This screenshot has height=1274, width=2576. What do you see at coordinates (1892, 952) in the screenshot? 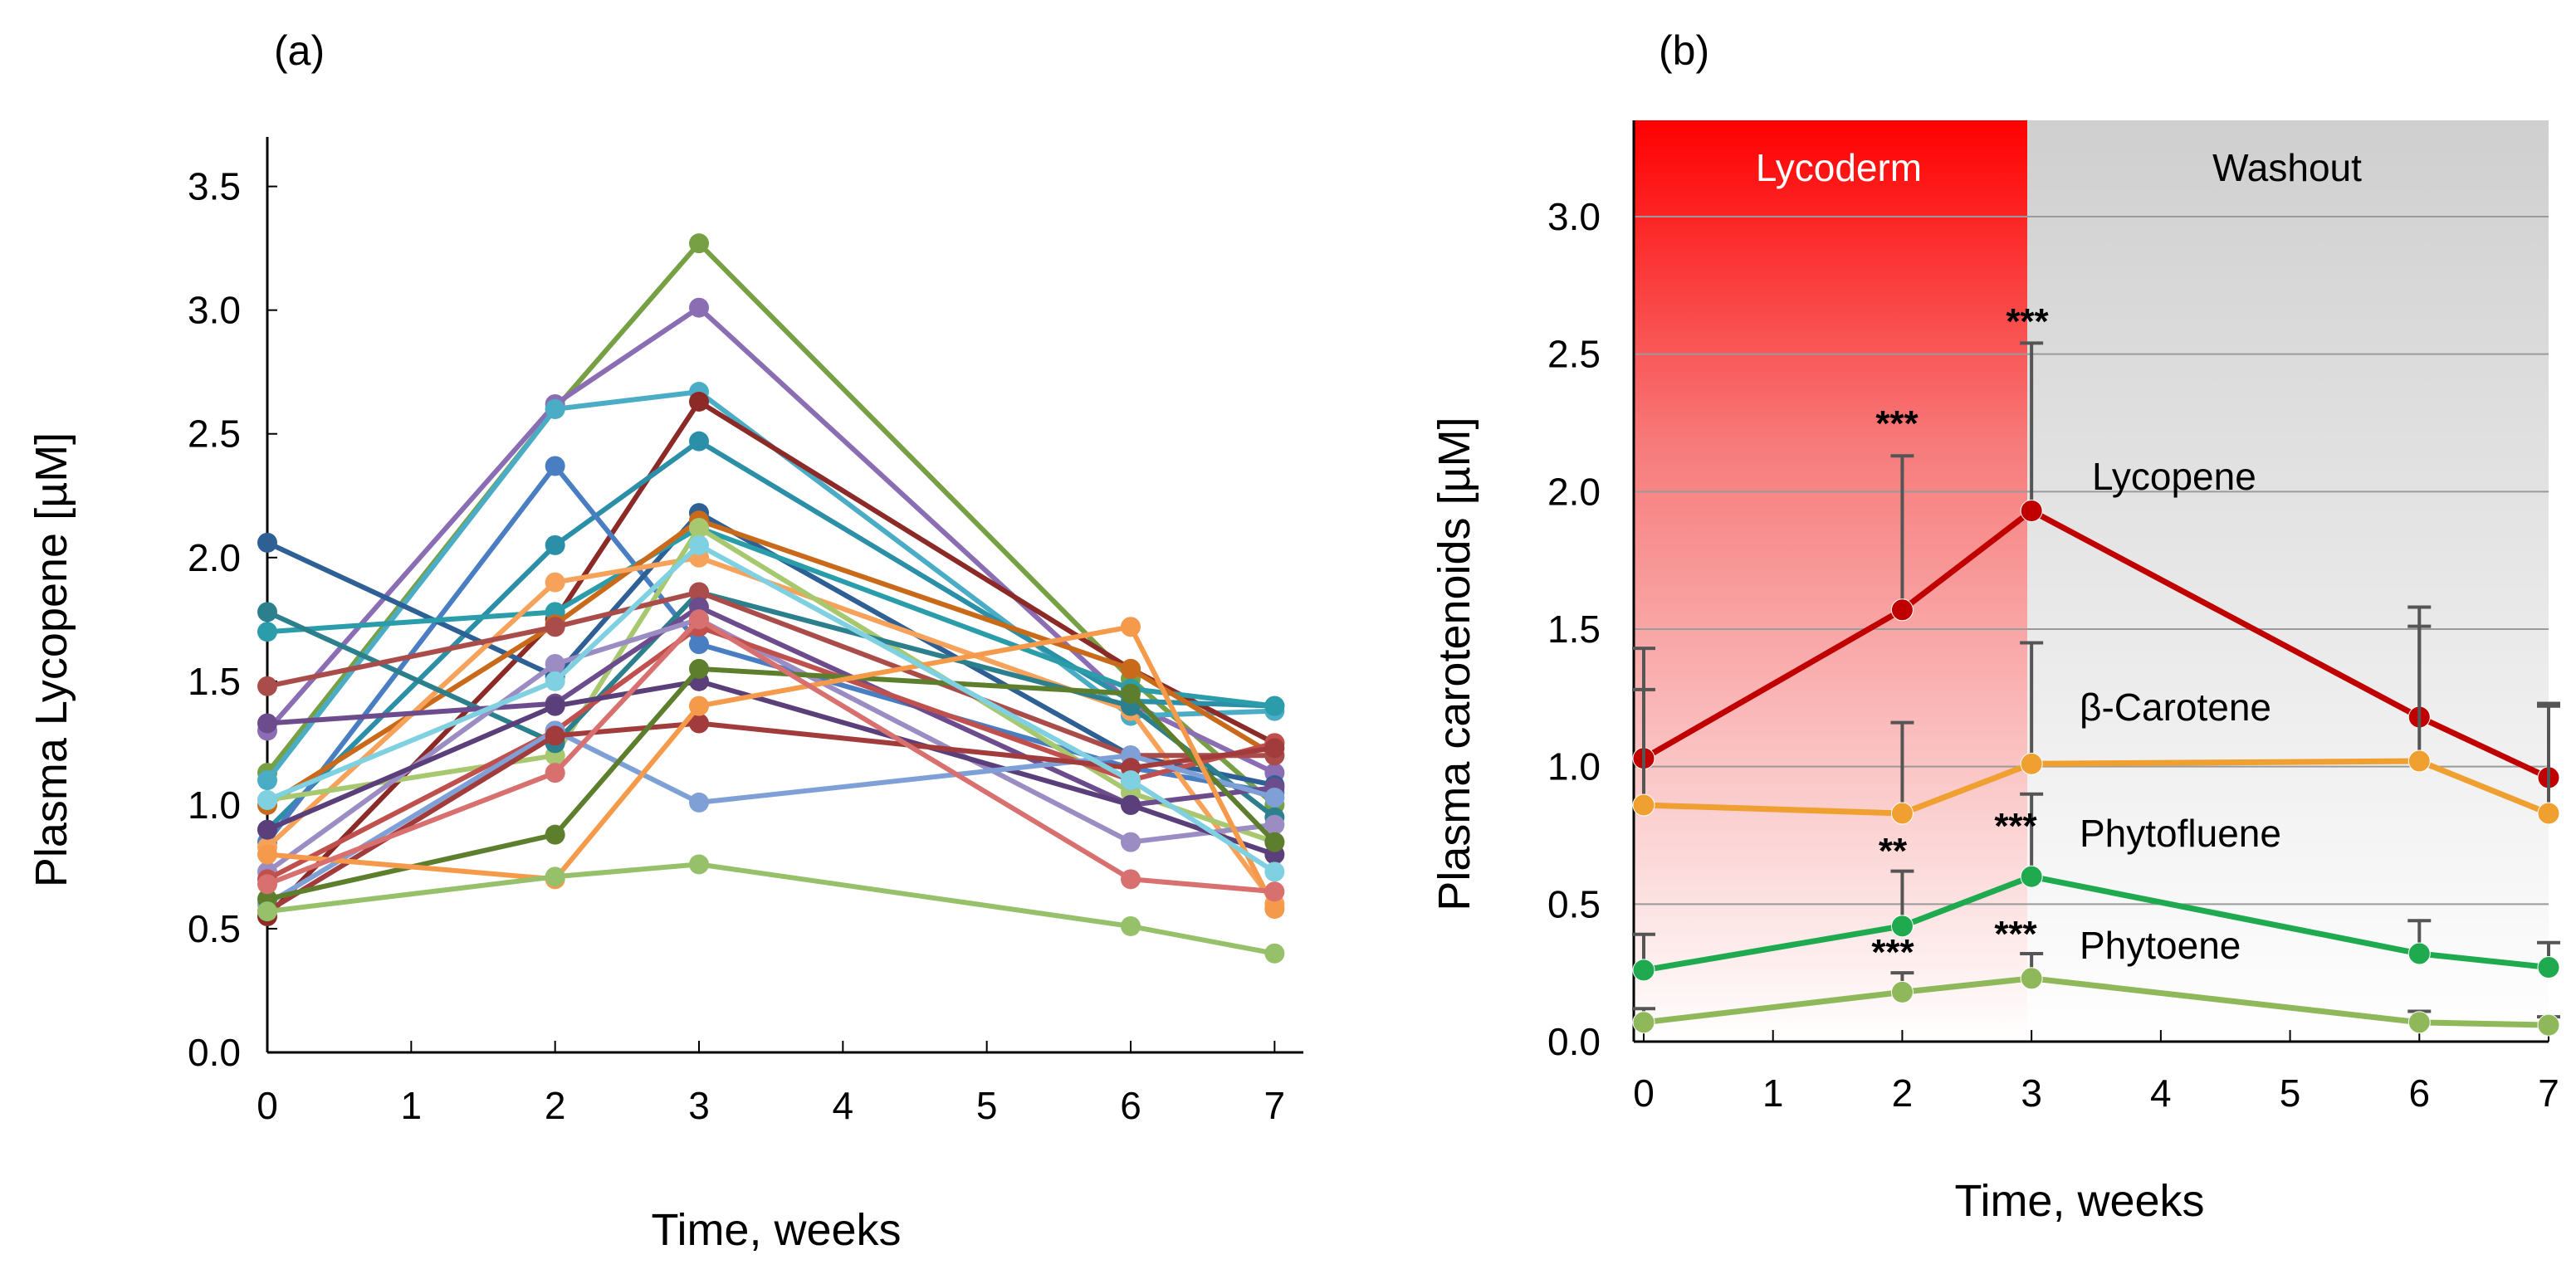
I see `sig-phytoene-week2: ***` at bounding box center [1892, 952].